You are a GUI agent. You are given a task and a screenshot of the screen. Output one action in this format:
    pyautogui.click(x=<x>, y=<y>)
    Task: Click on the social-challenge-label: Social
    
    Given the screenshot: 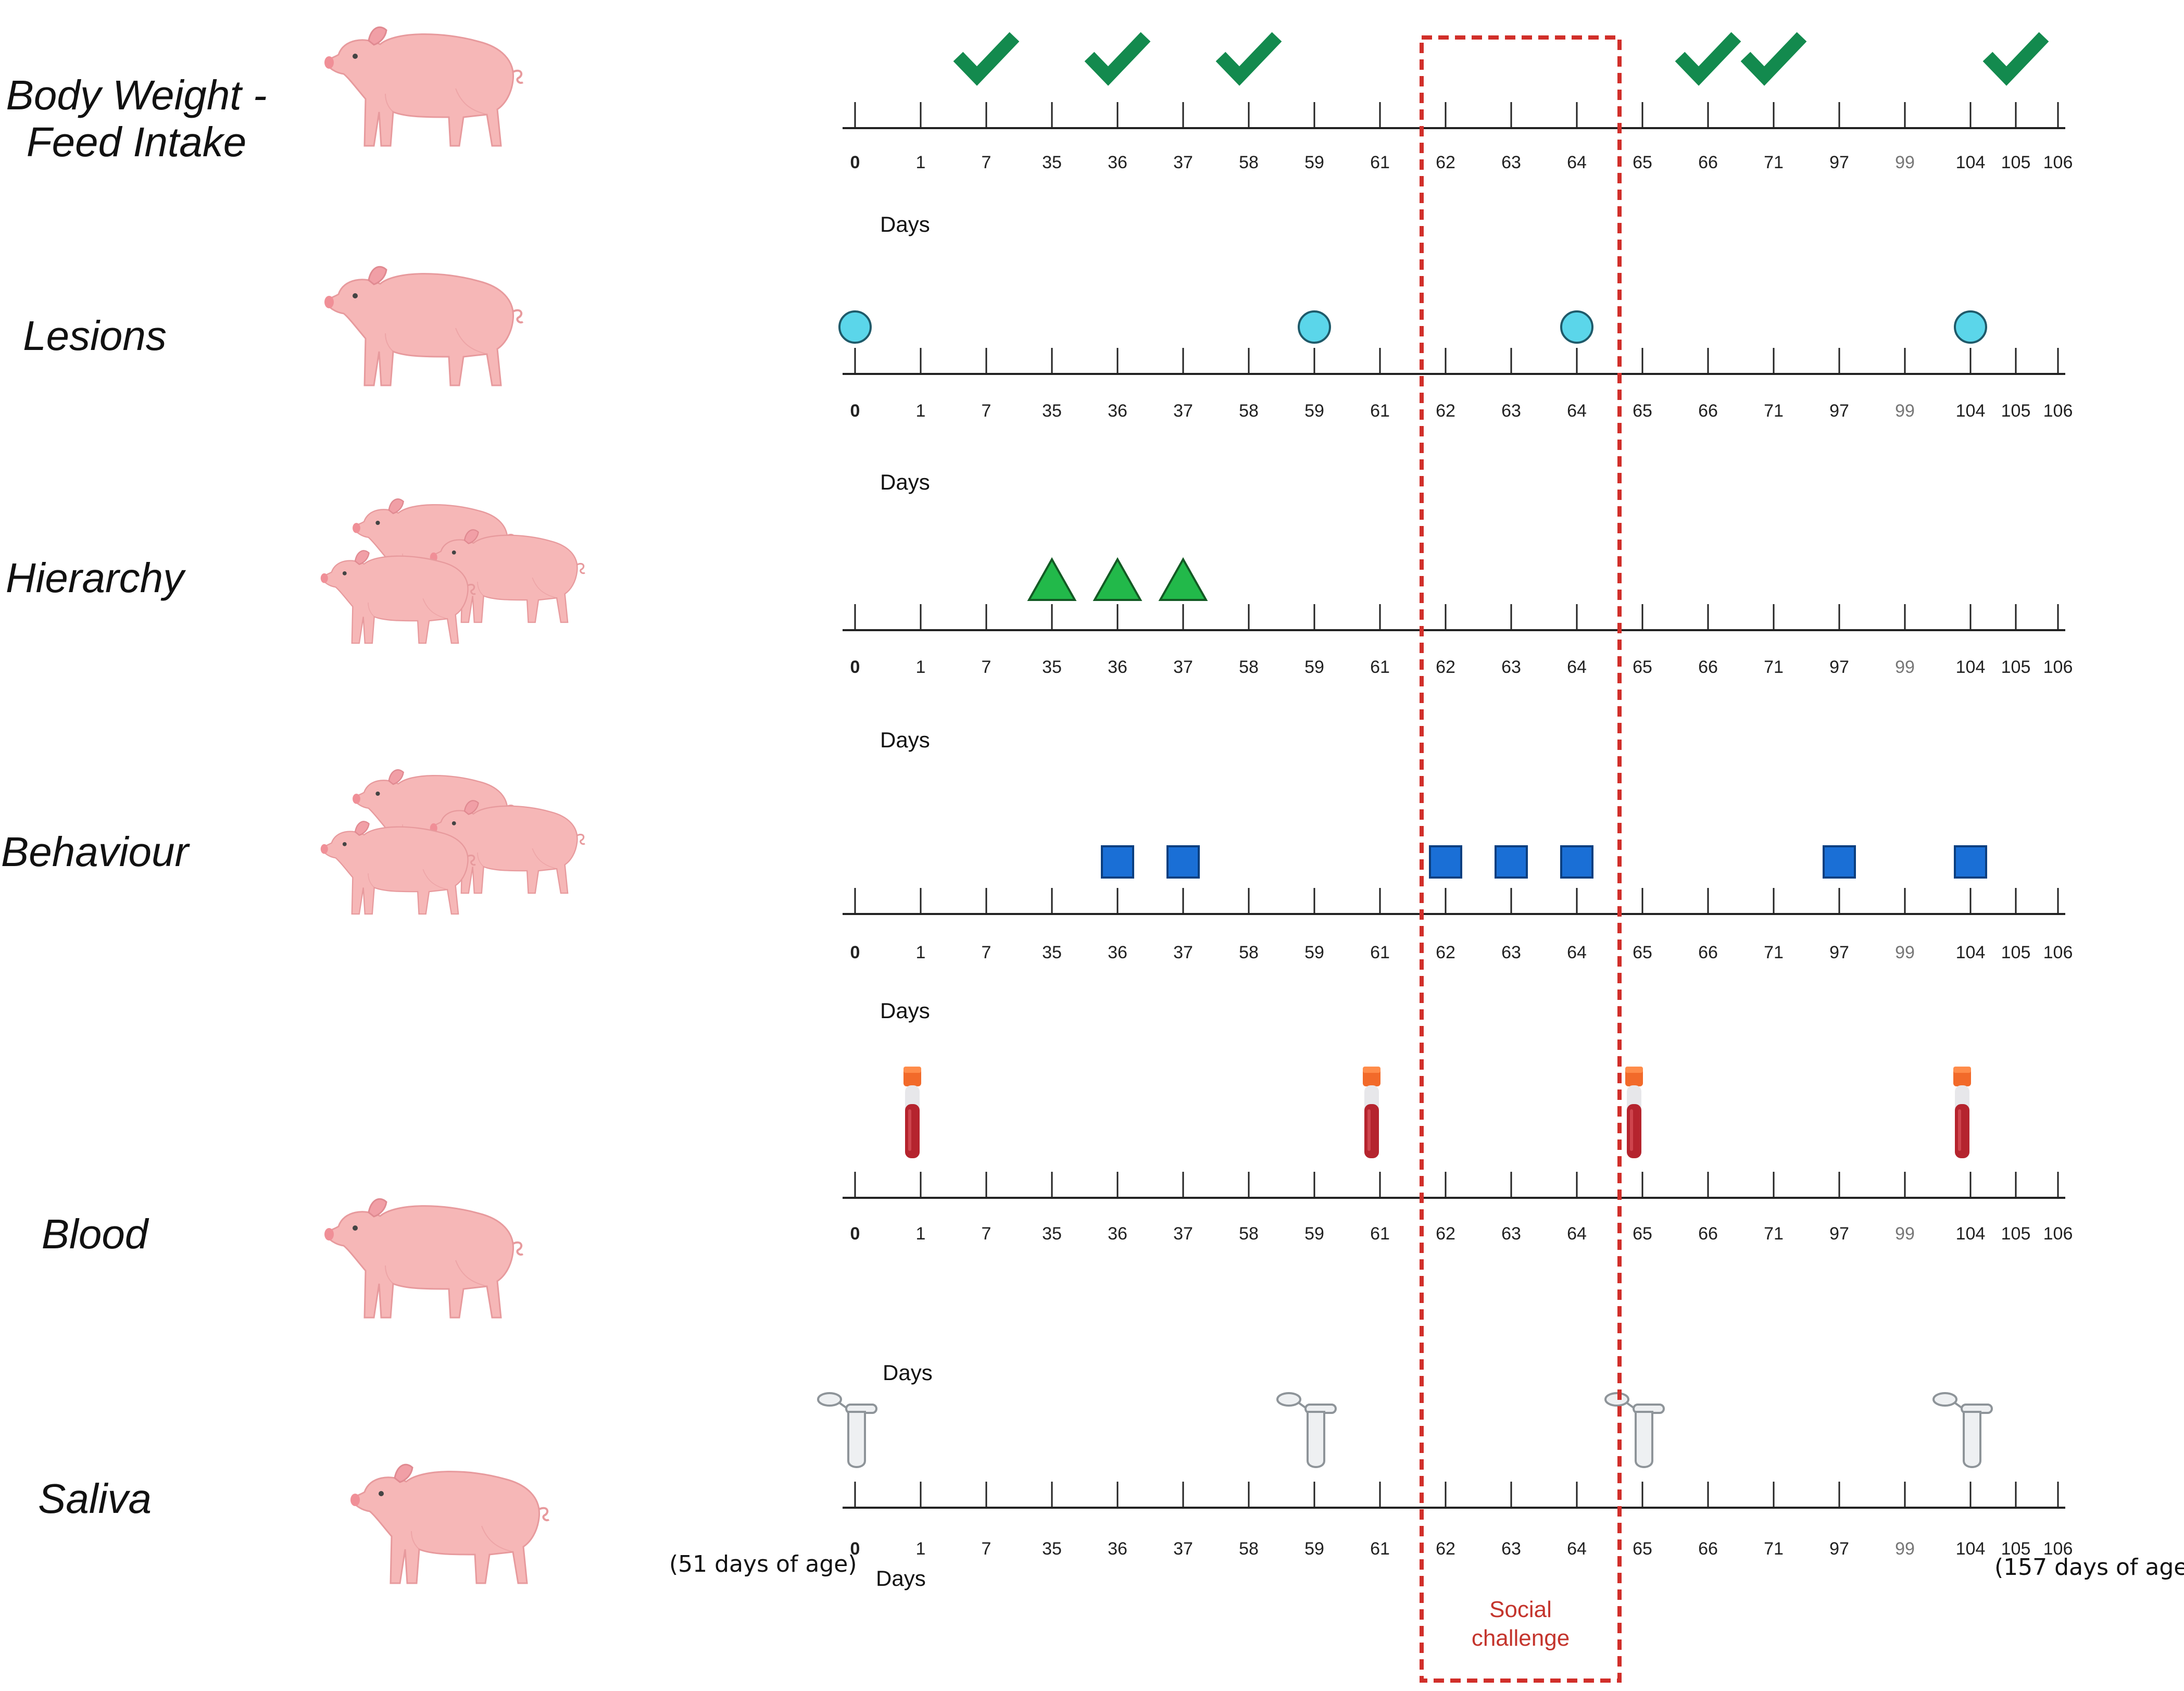 What is the action you would take?
    pyautogui.click(x=1521, y=1609)
    